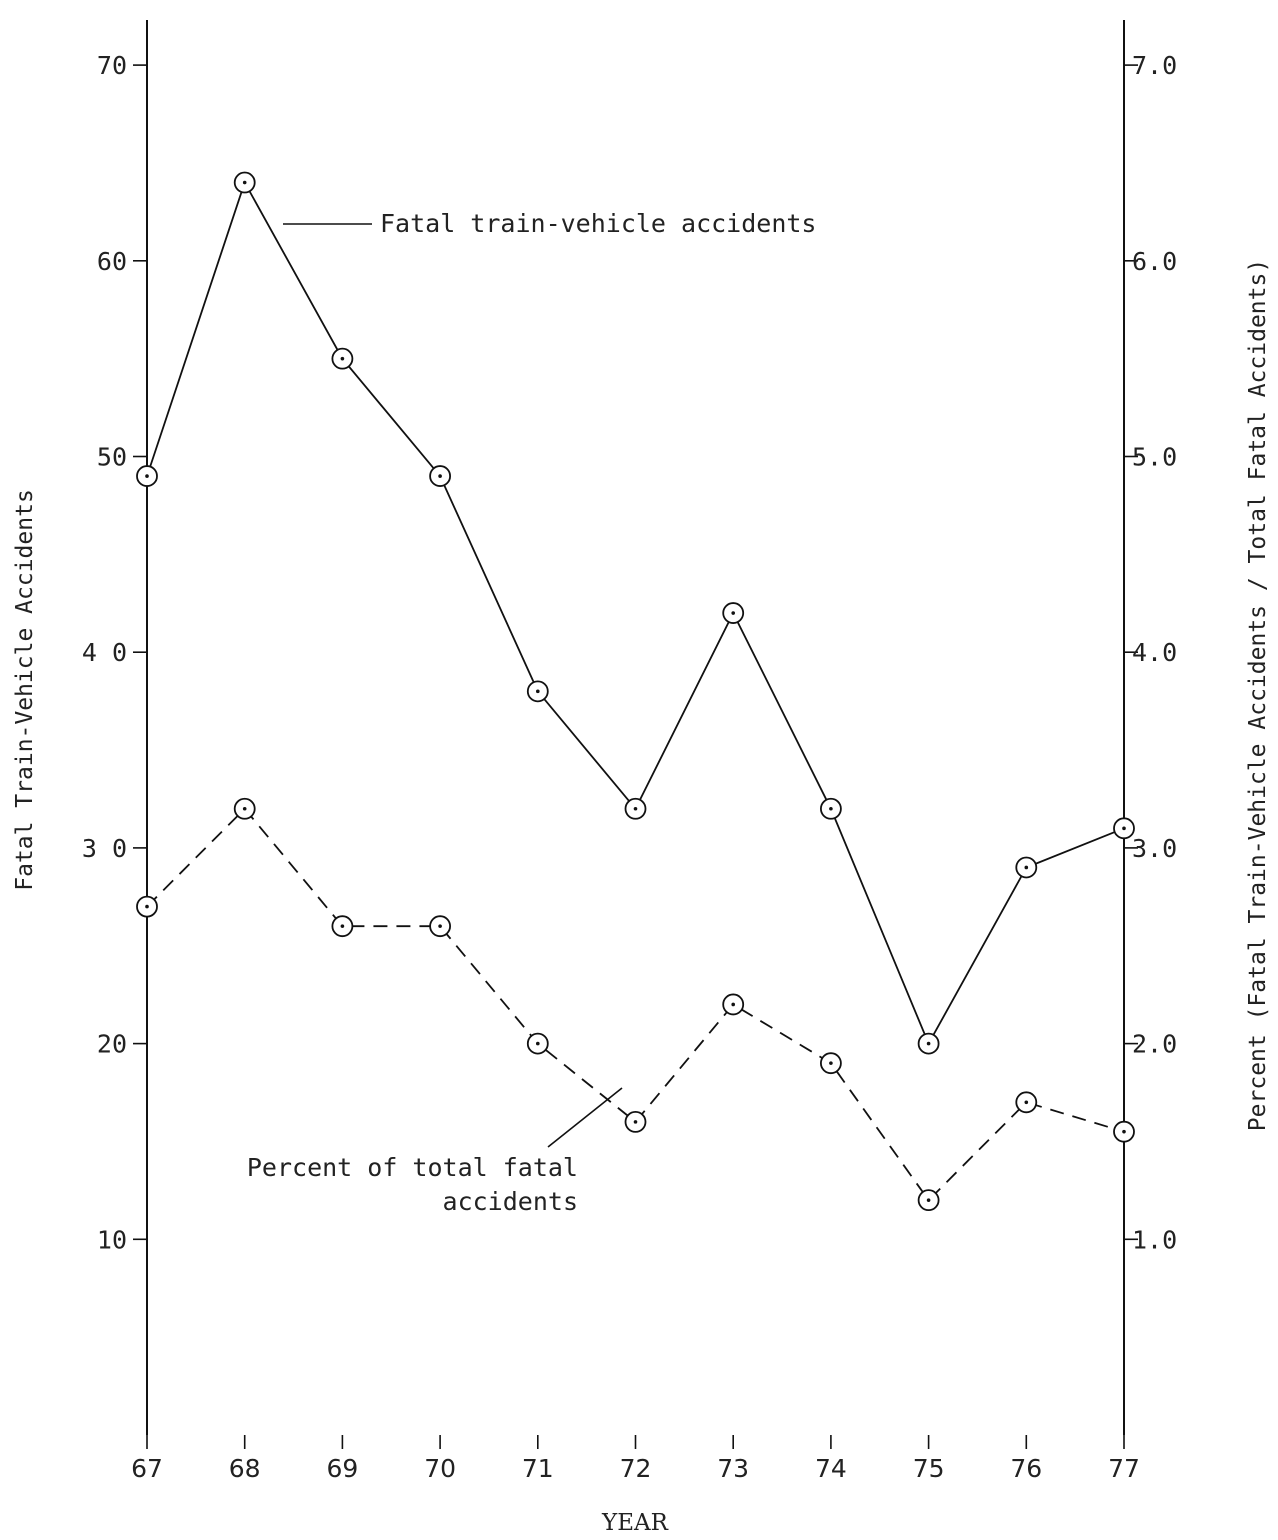  I want to click on x-axis-title: YEAR, so click(635, 1523).